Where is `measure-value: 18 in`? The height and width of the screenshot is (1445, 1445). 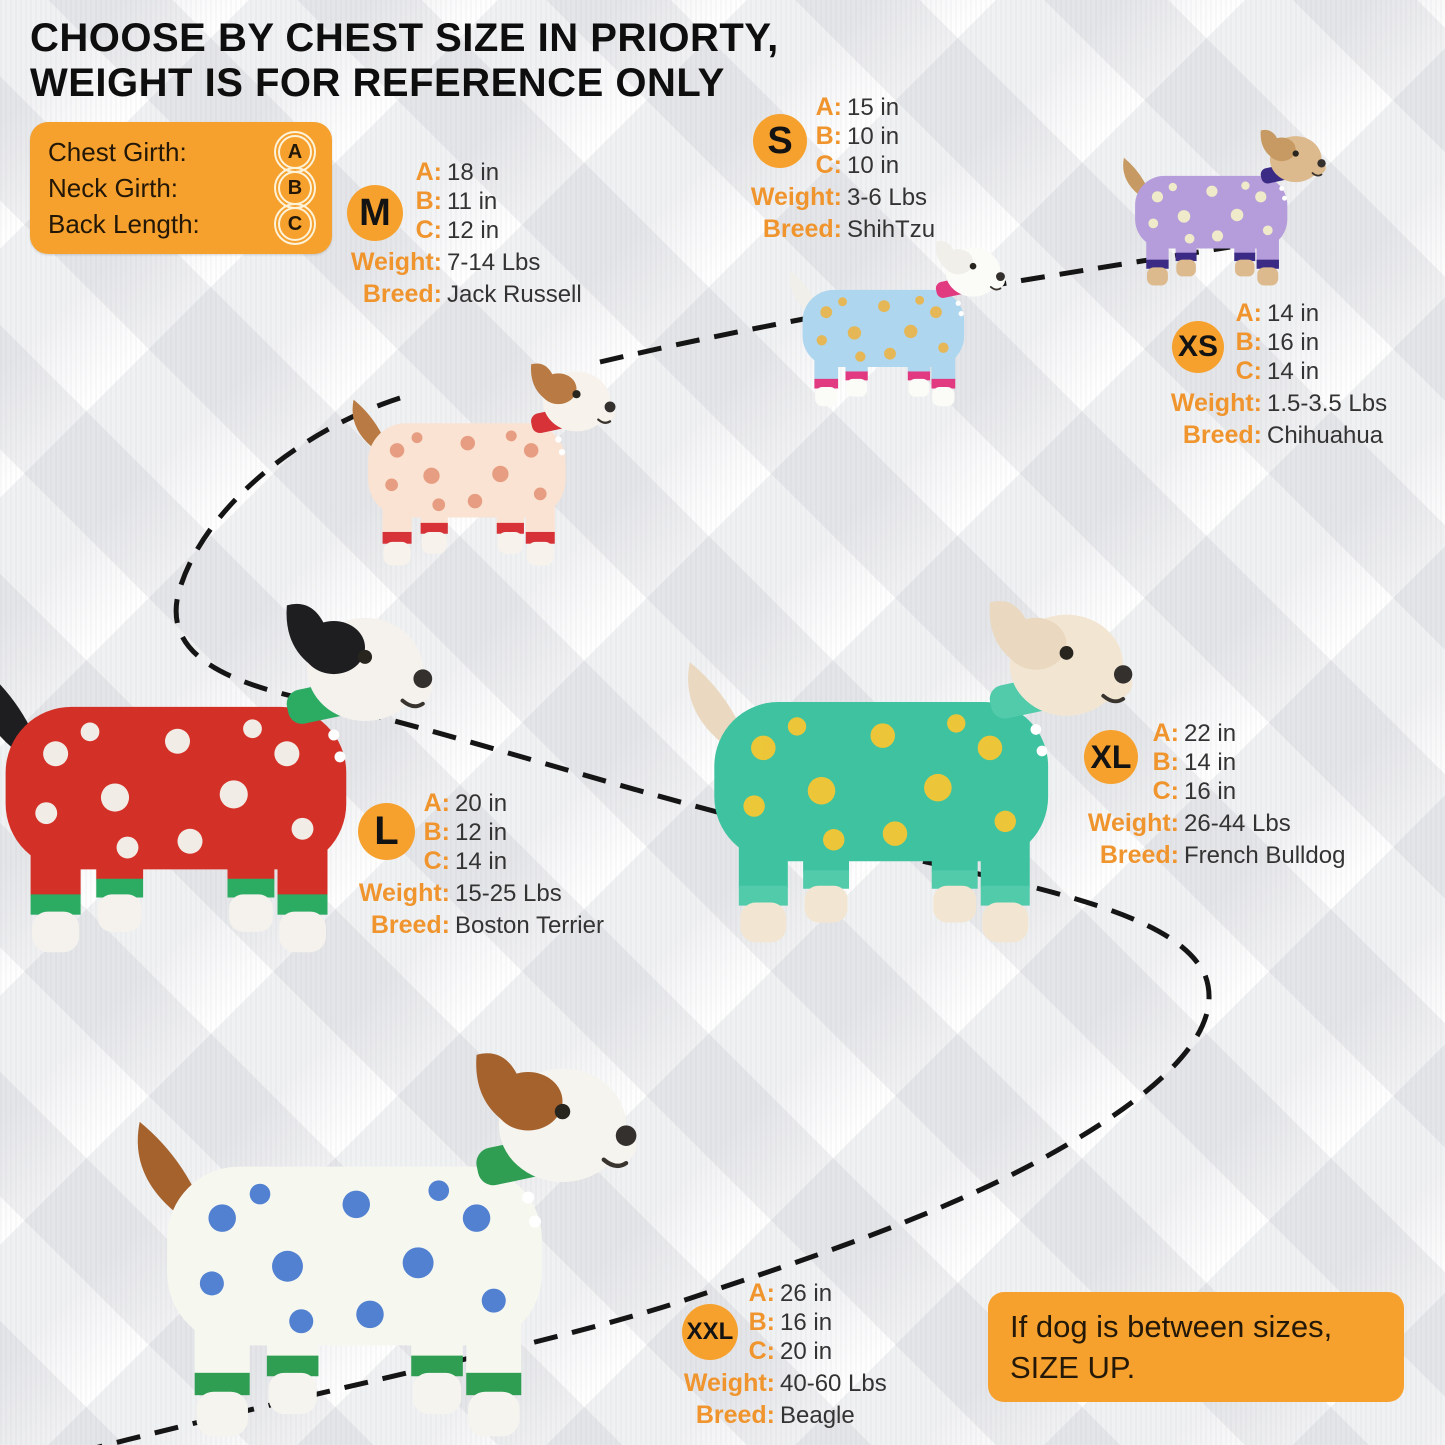 measure-value: 18 in is located at coordinates (473, 172).